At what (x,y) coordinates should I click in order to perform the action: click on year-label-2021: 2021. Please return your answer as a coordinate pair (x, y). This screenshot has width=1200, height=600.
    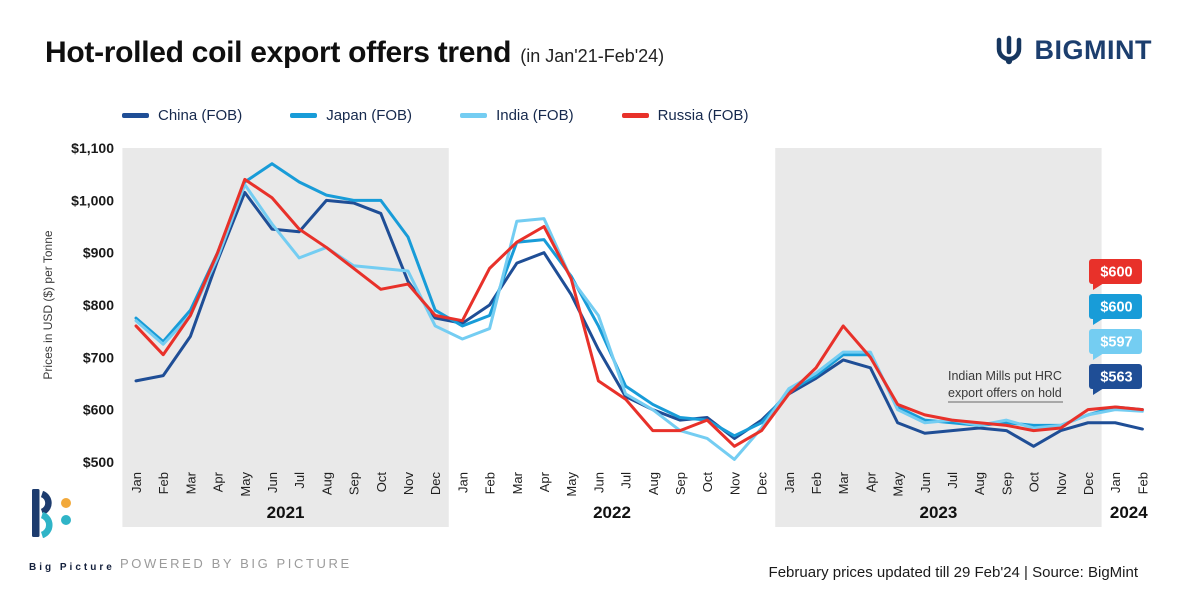
    Looking at the image, I should click on (286, 512).